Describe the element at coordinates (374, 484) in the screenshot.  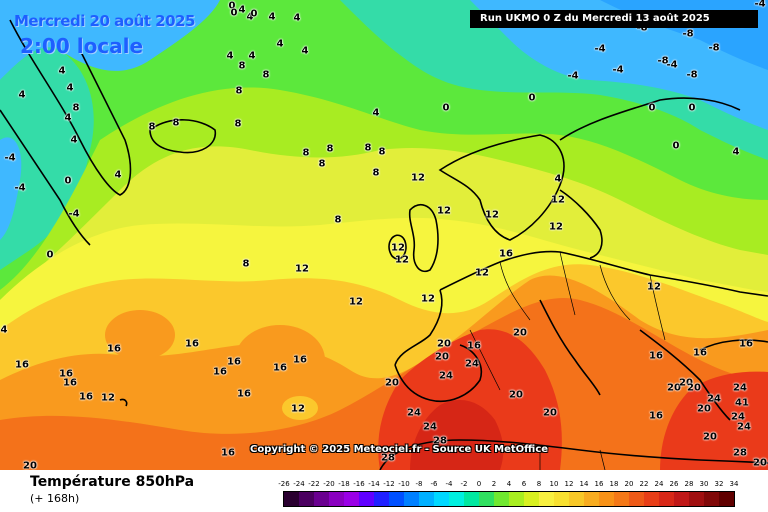
I see `color-scale-tick-label: -14` at that location.